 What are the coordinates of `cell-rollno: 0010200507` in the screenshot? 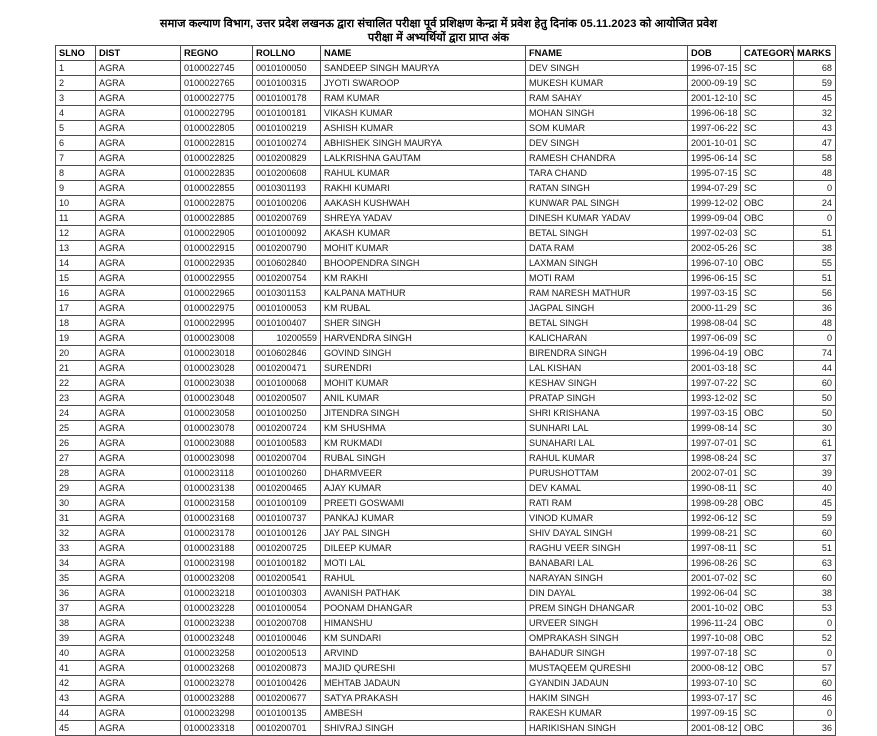 It's located at (286, 398).